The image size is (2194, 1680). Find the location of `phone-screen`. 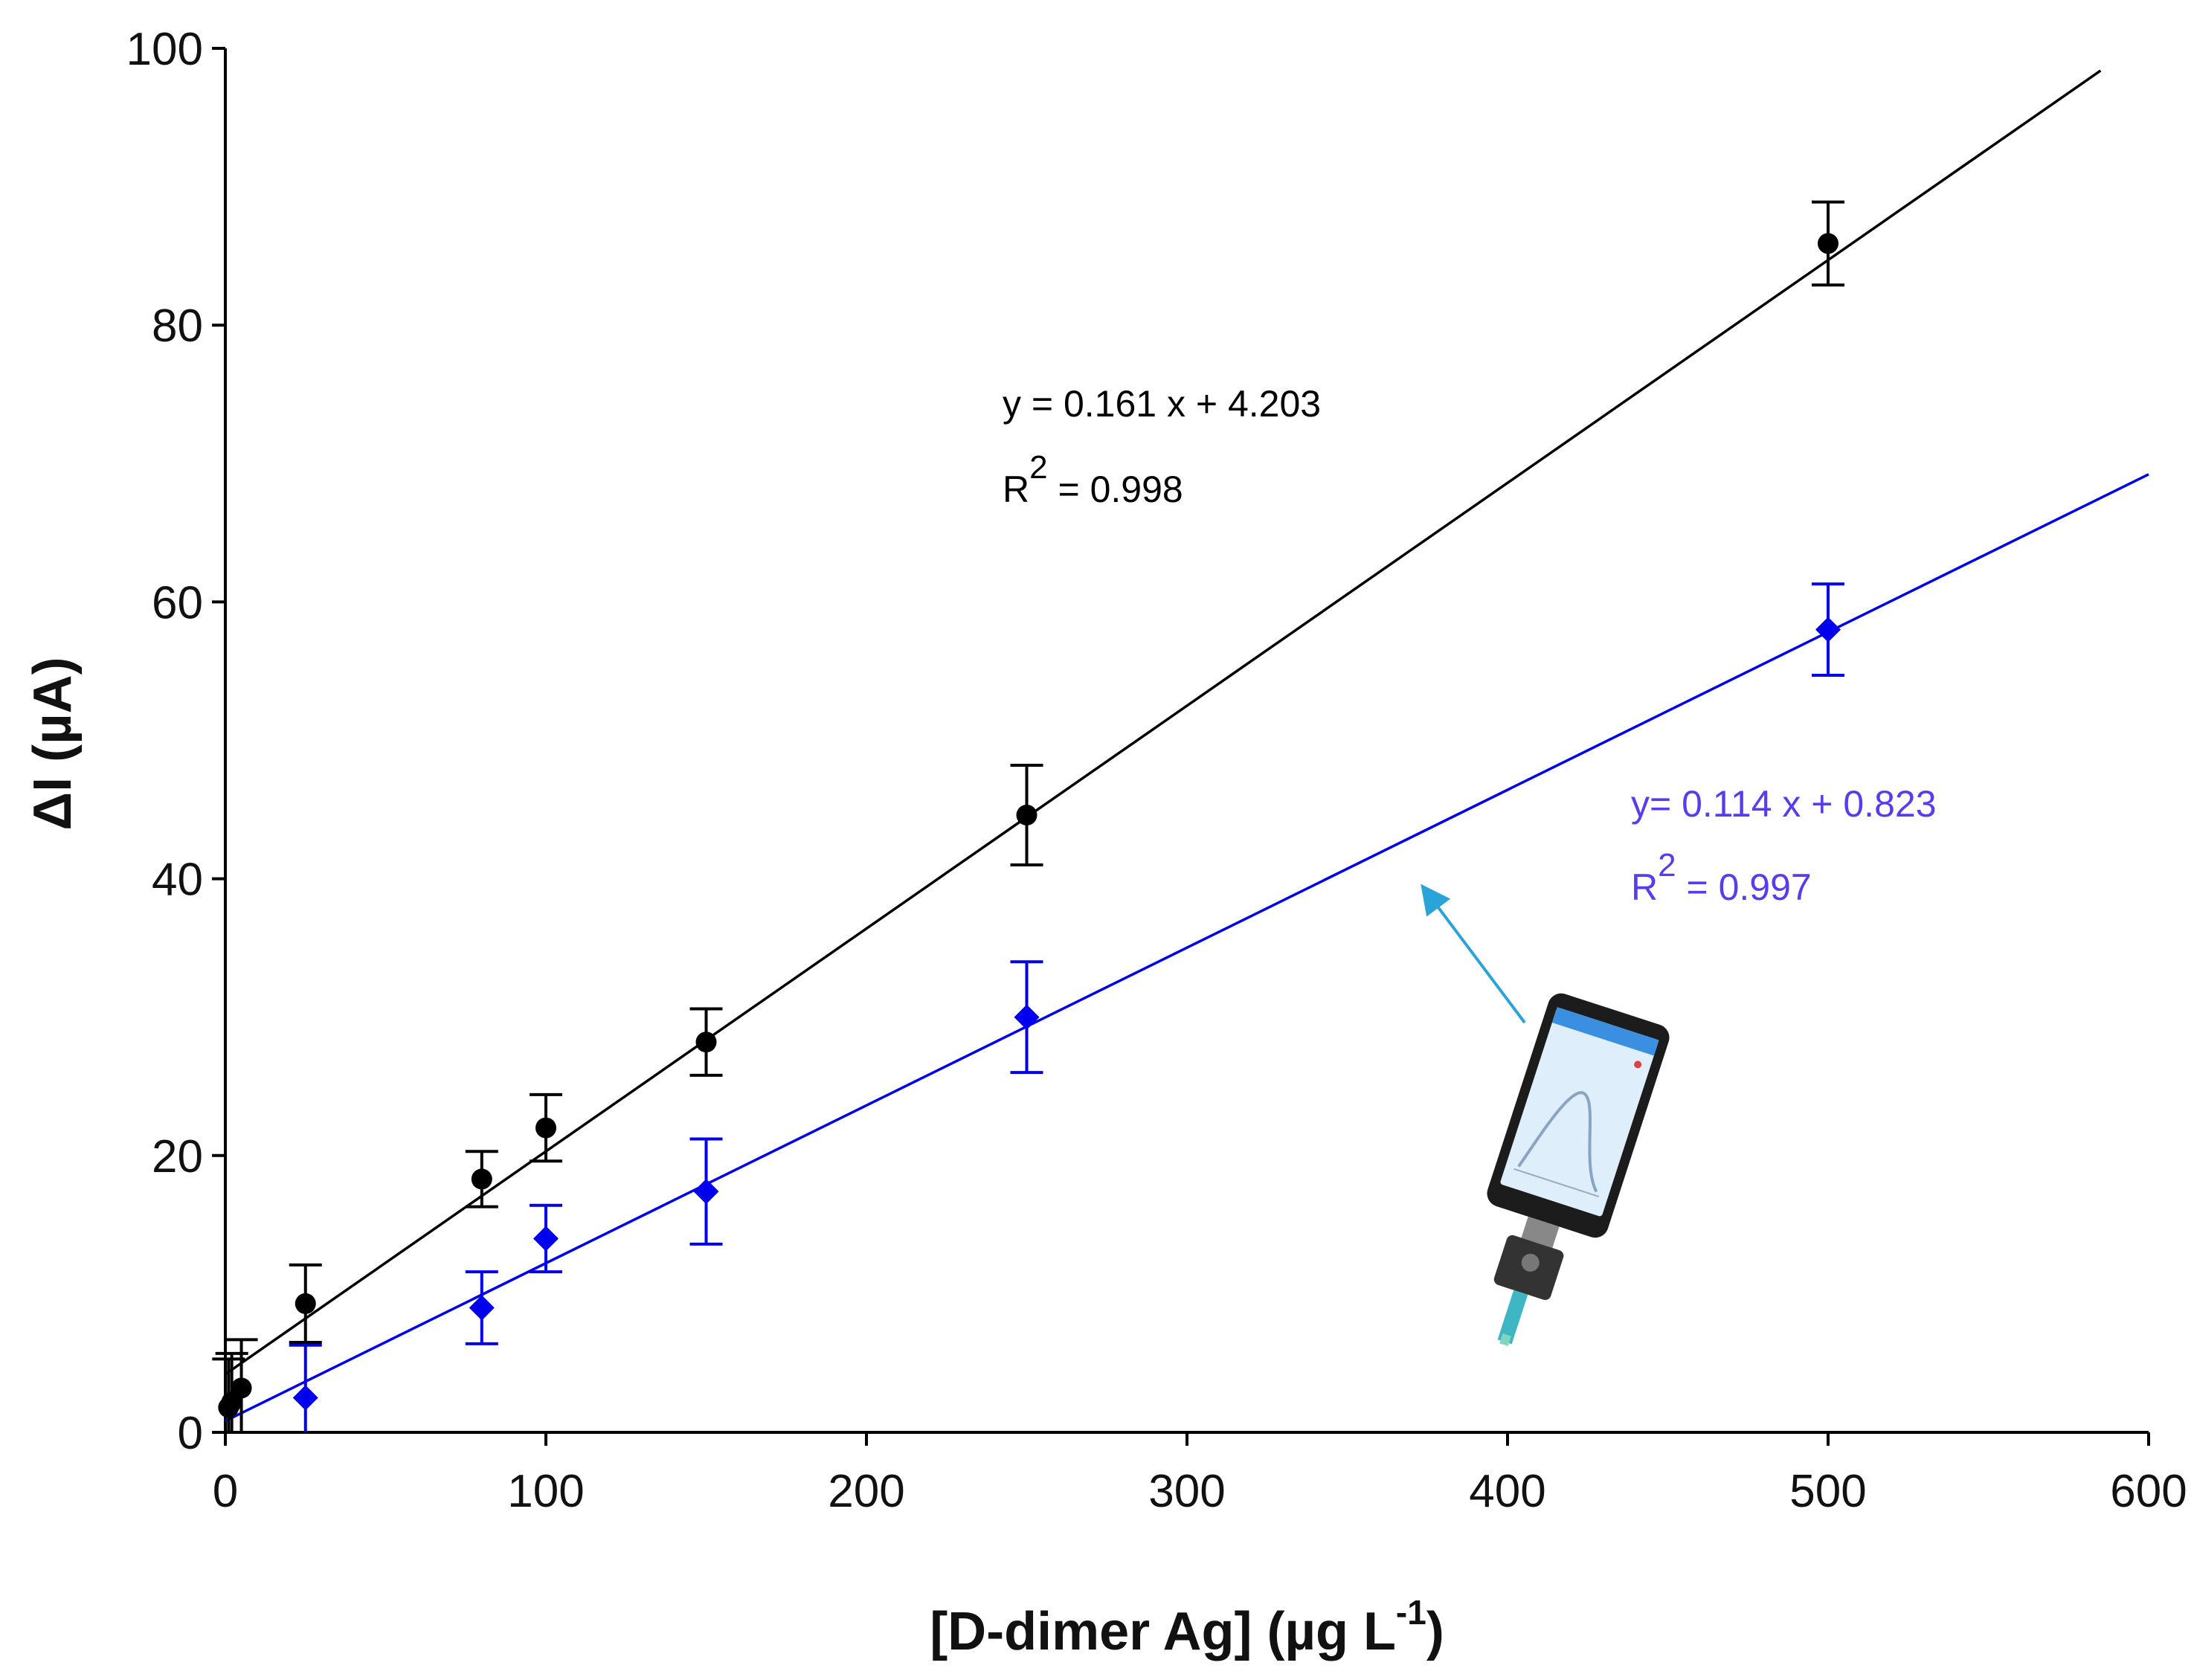

phone-screen is located at coordinates (1580, 1112).